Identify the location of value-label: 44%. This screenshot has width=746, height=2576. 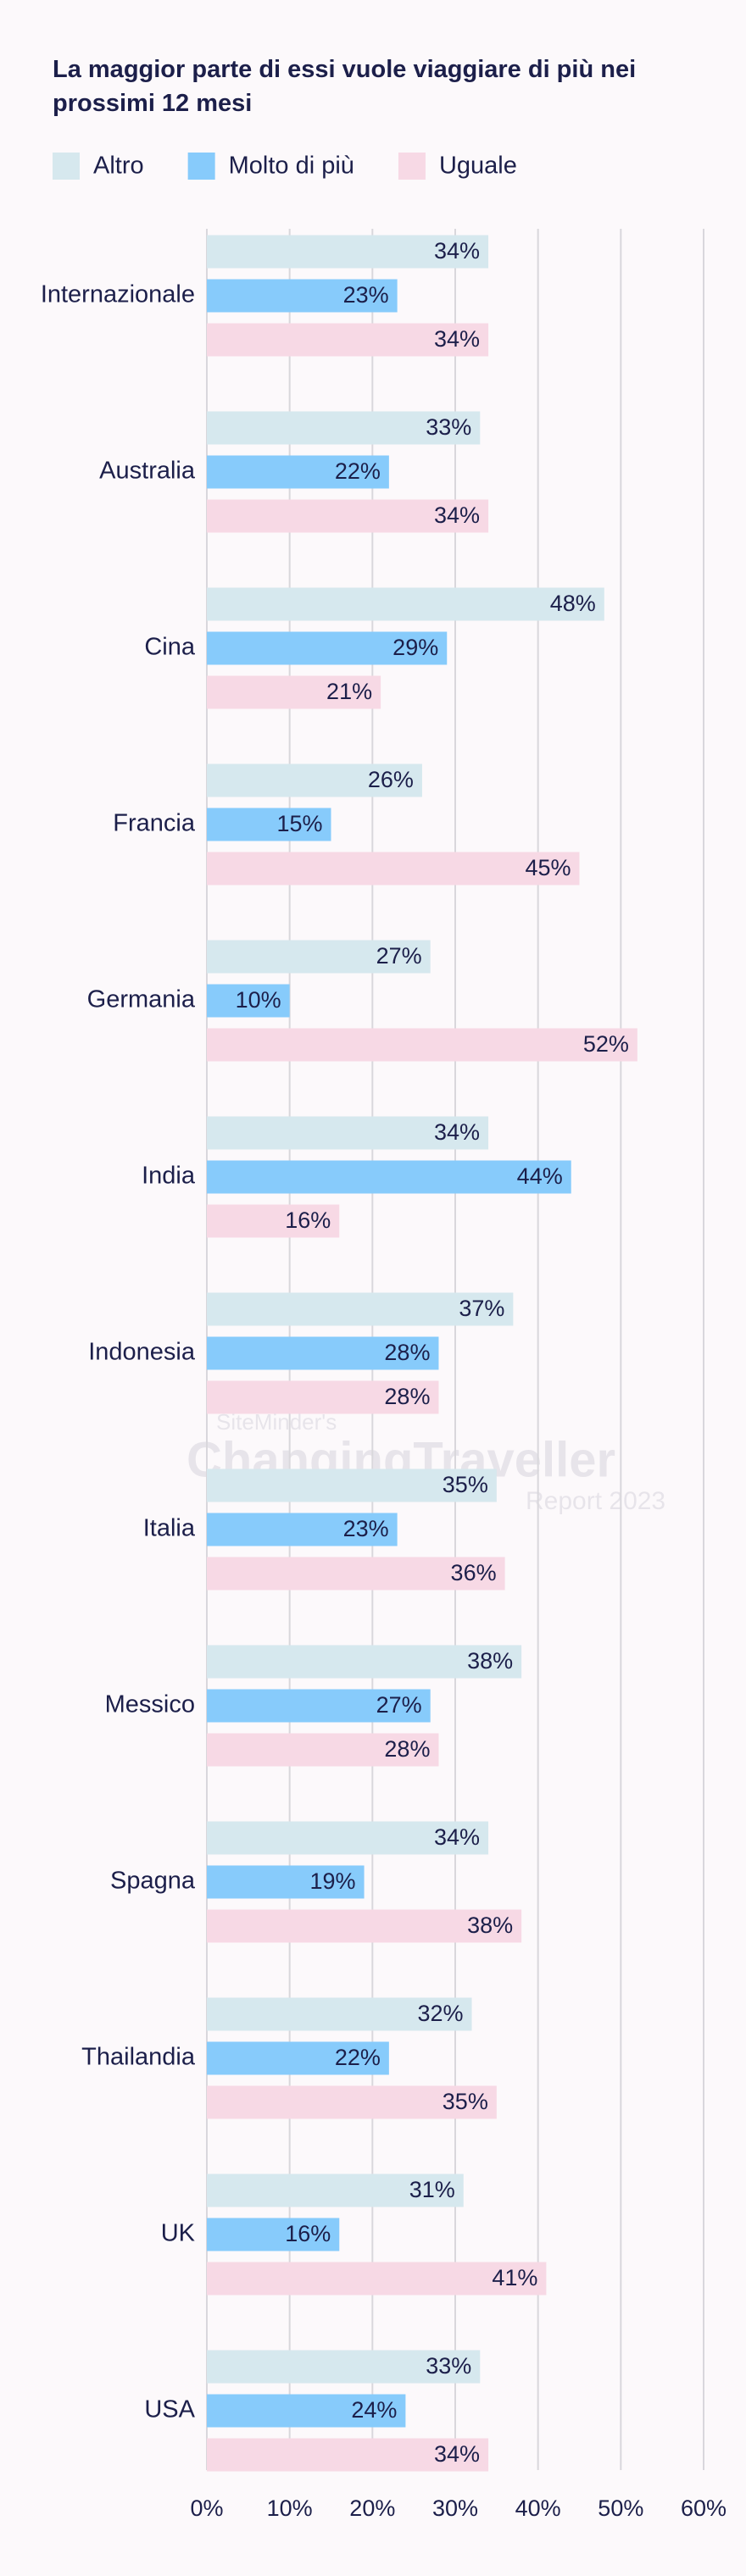
(540, 1176).